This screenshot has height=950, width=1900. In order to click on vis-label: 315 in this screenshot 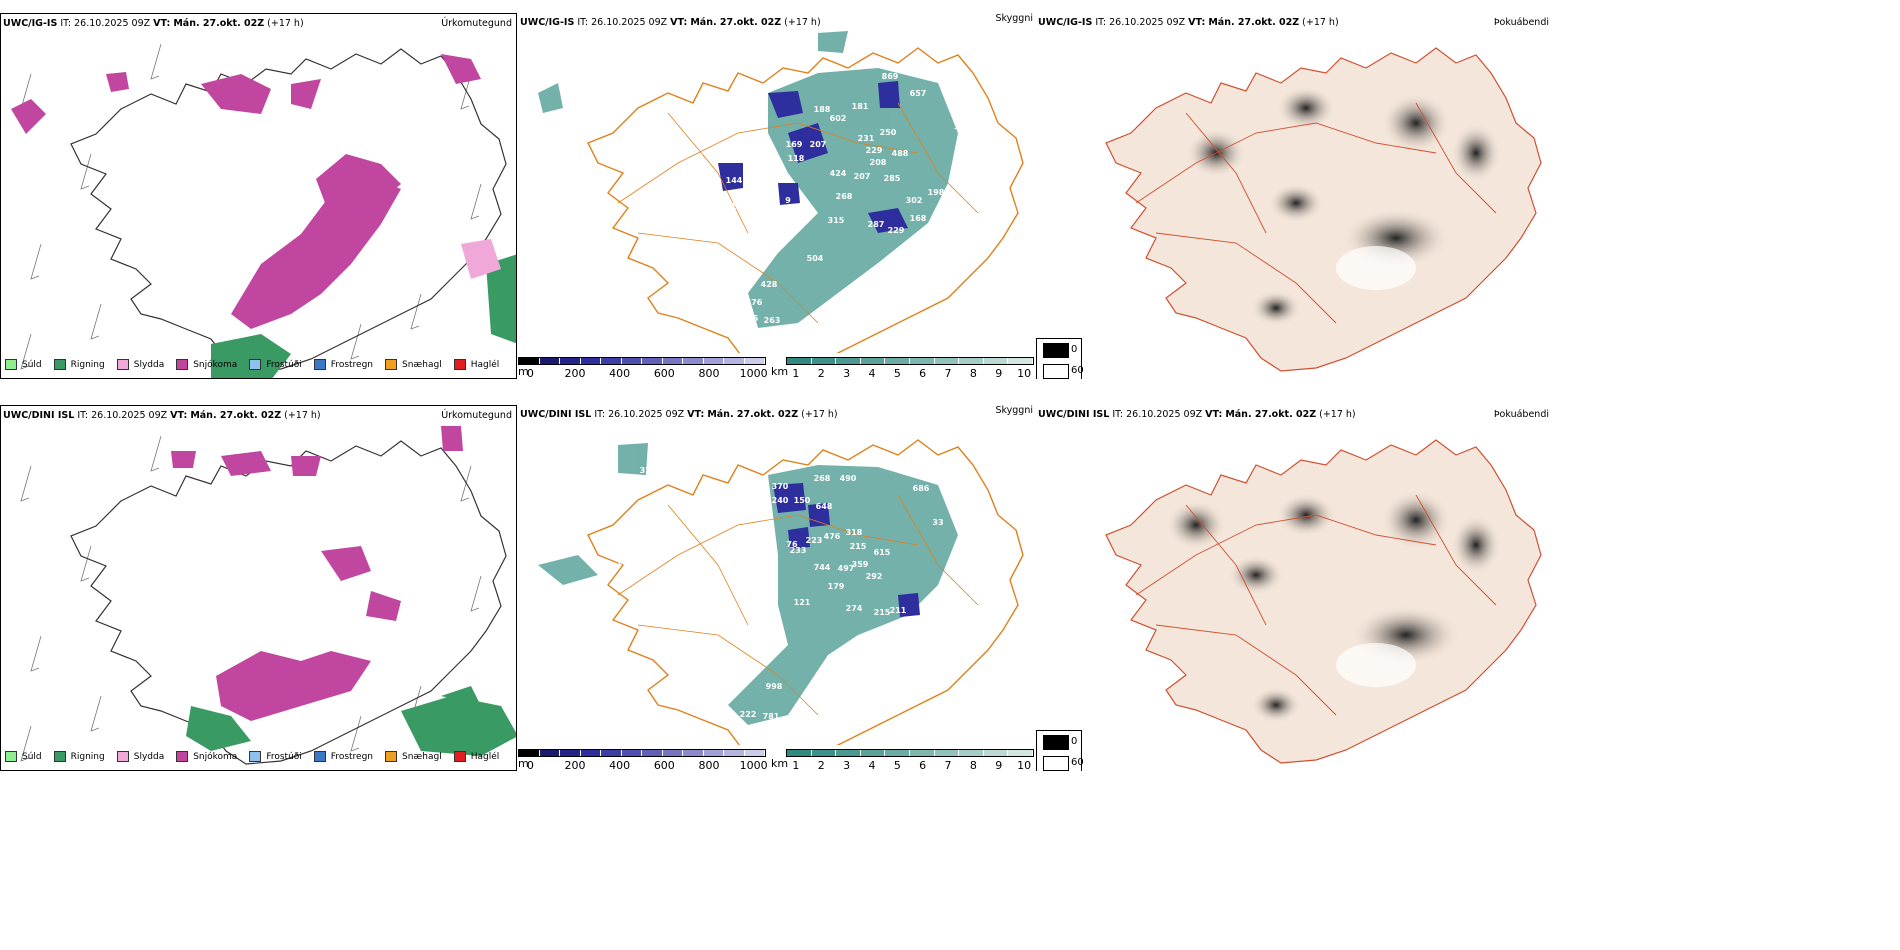, I will do `click(836, 220)`.